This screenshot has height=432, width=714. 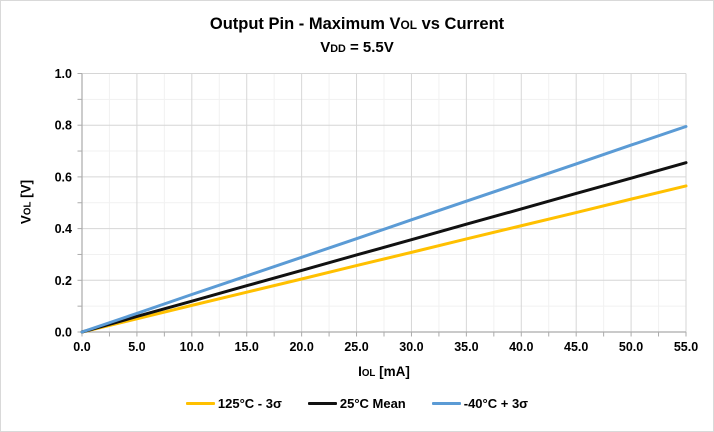 I want to click on x-axis-title-subscript: OL, so click(x=368, y=373).